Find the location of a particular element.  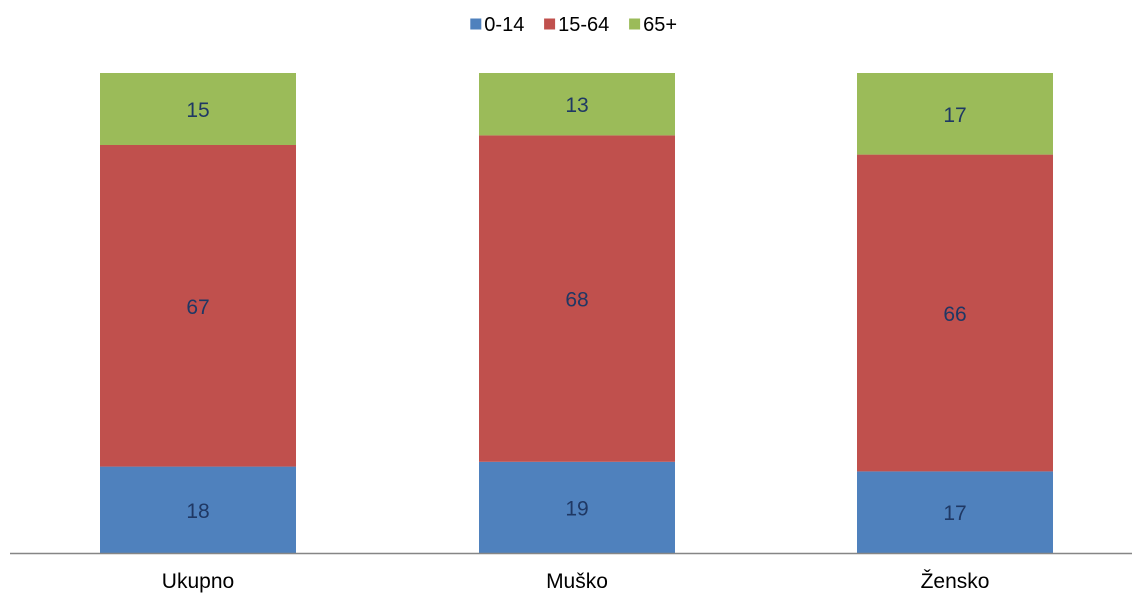

legend-label: 15-64 is located at coordinates (583, 25).